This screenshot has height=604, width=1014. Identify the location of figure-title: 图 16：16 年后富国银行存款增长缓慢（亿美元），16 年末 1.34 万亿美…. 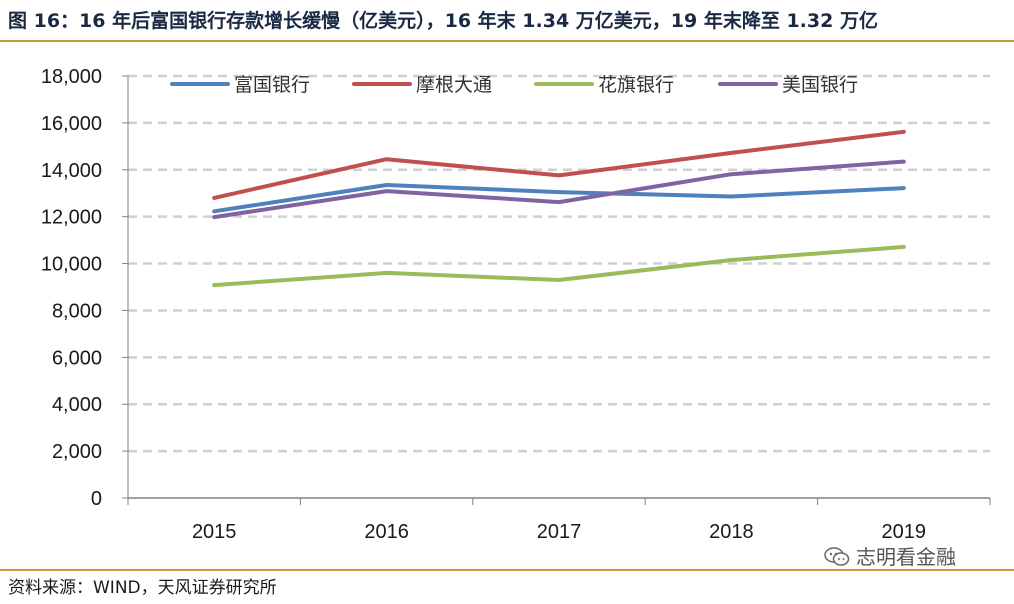
(443, 21).